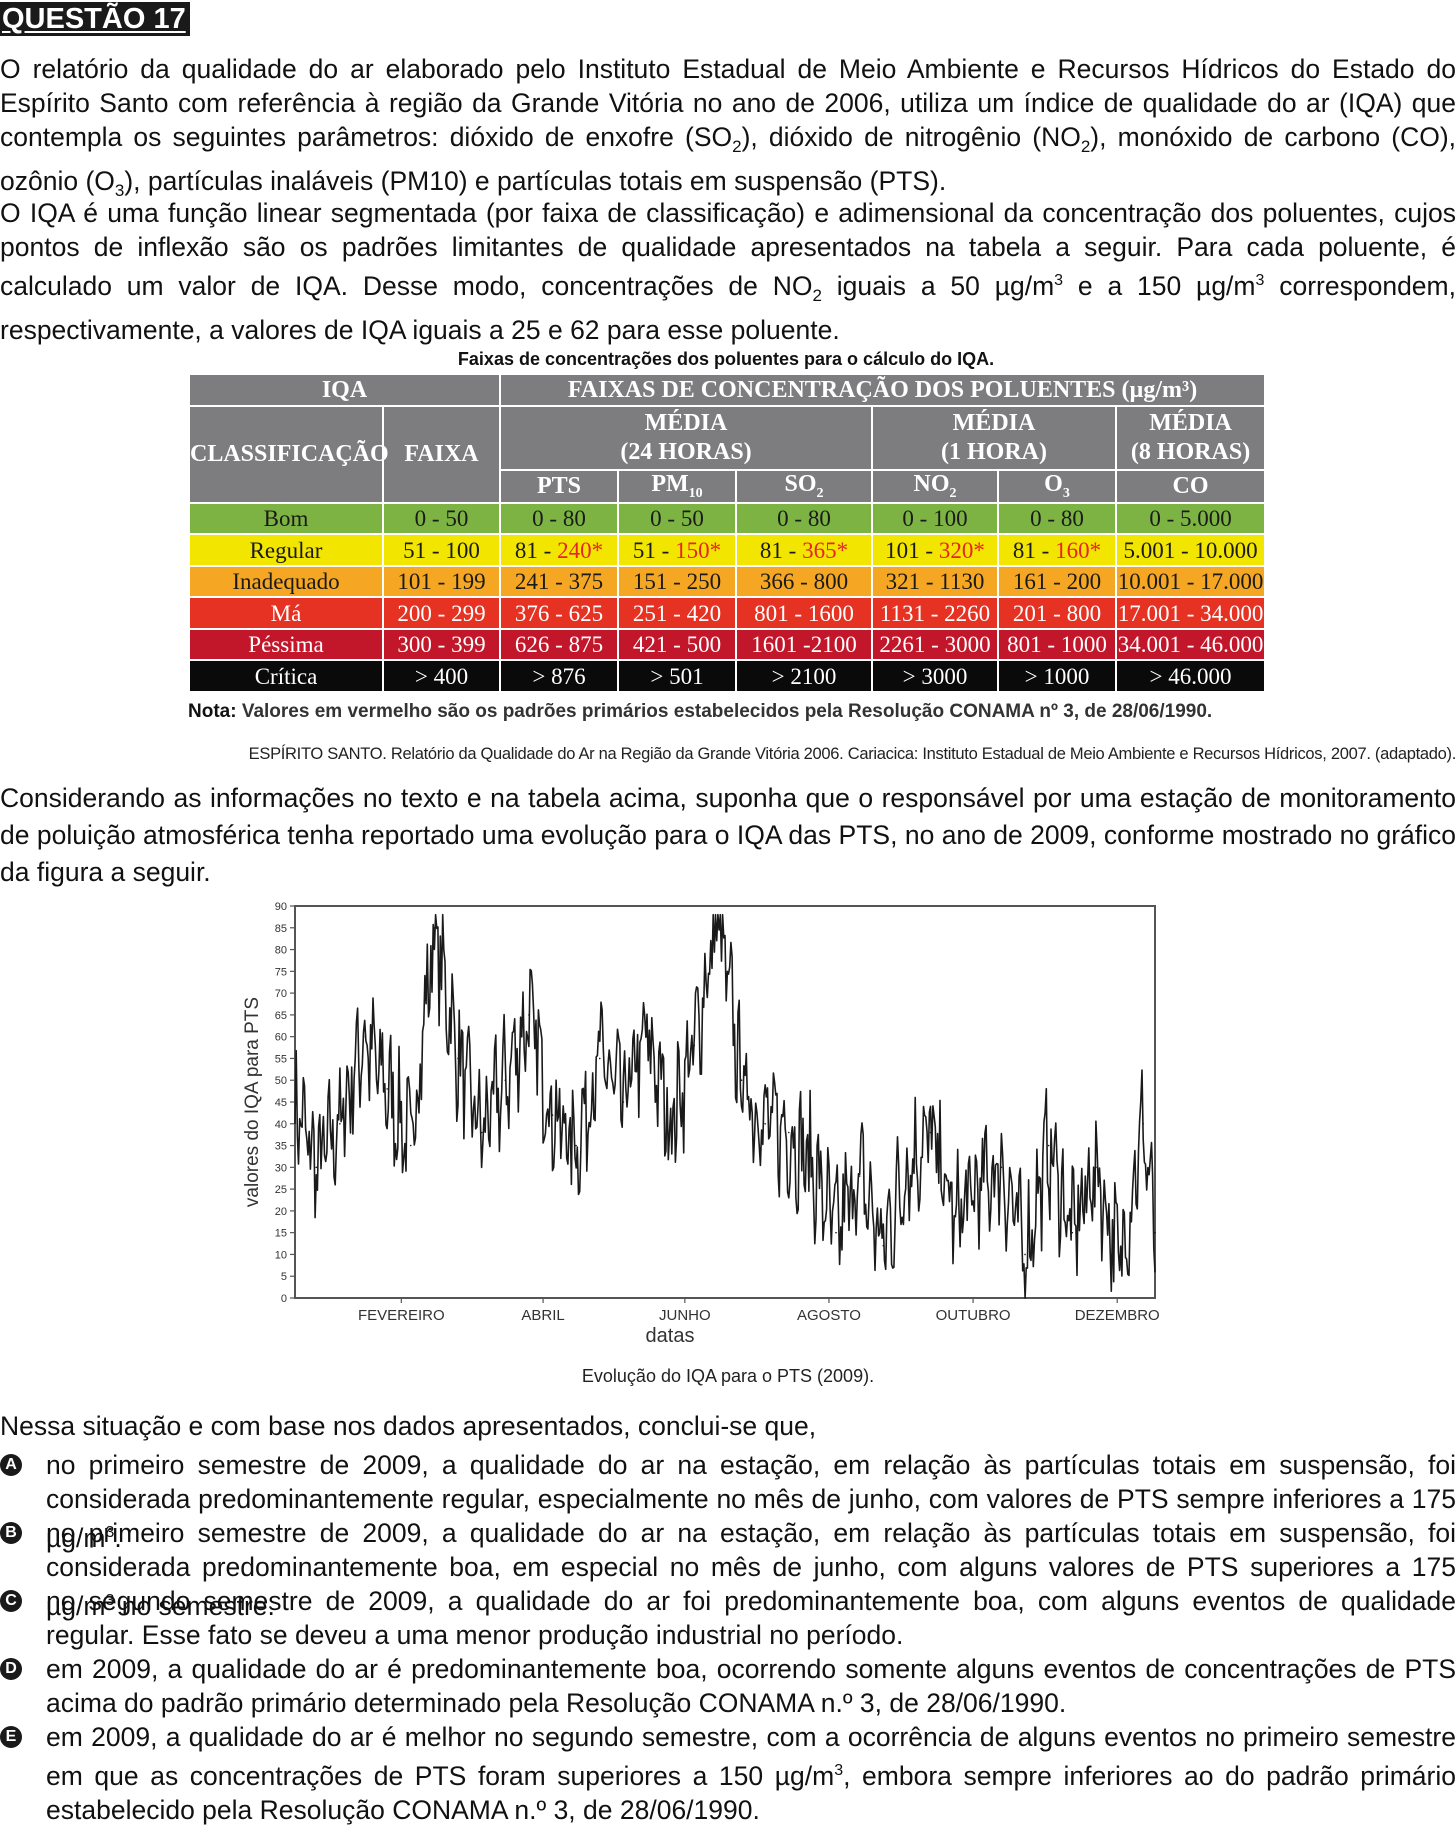 The height and width of the screenshot is (1827, 1456). Describe the element at coordinates (11, 1465) in the screenshot. I see `option-letter-badge: A` at that location.